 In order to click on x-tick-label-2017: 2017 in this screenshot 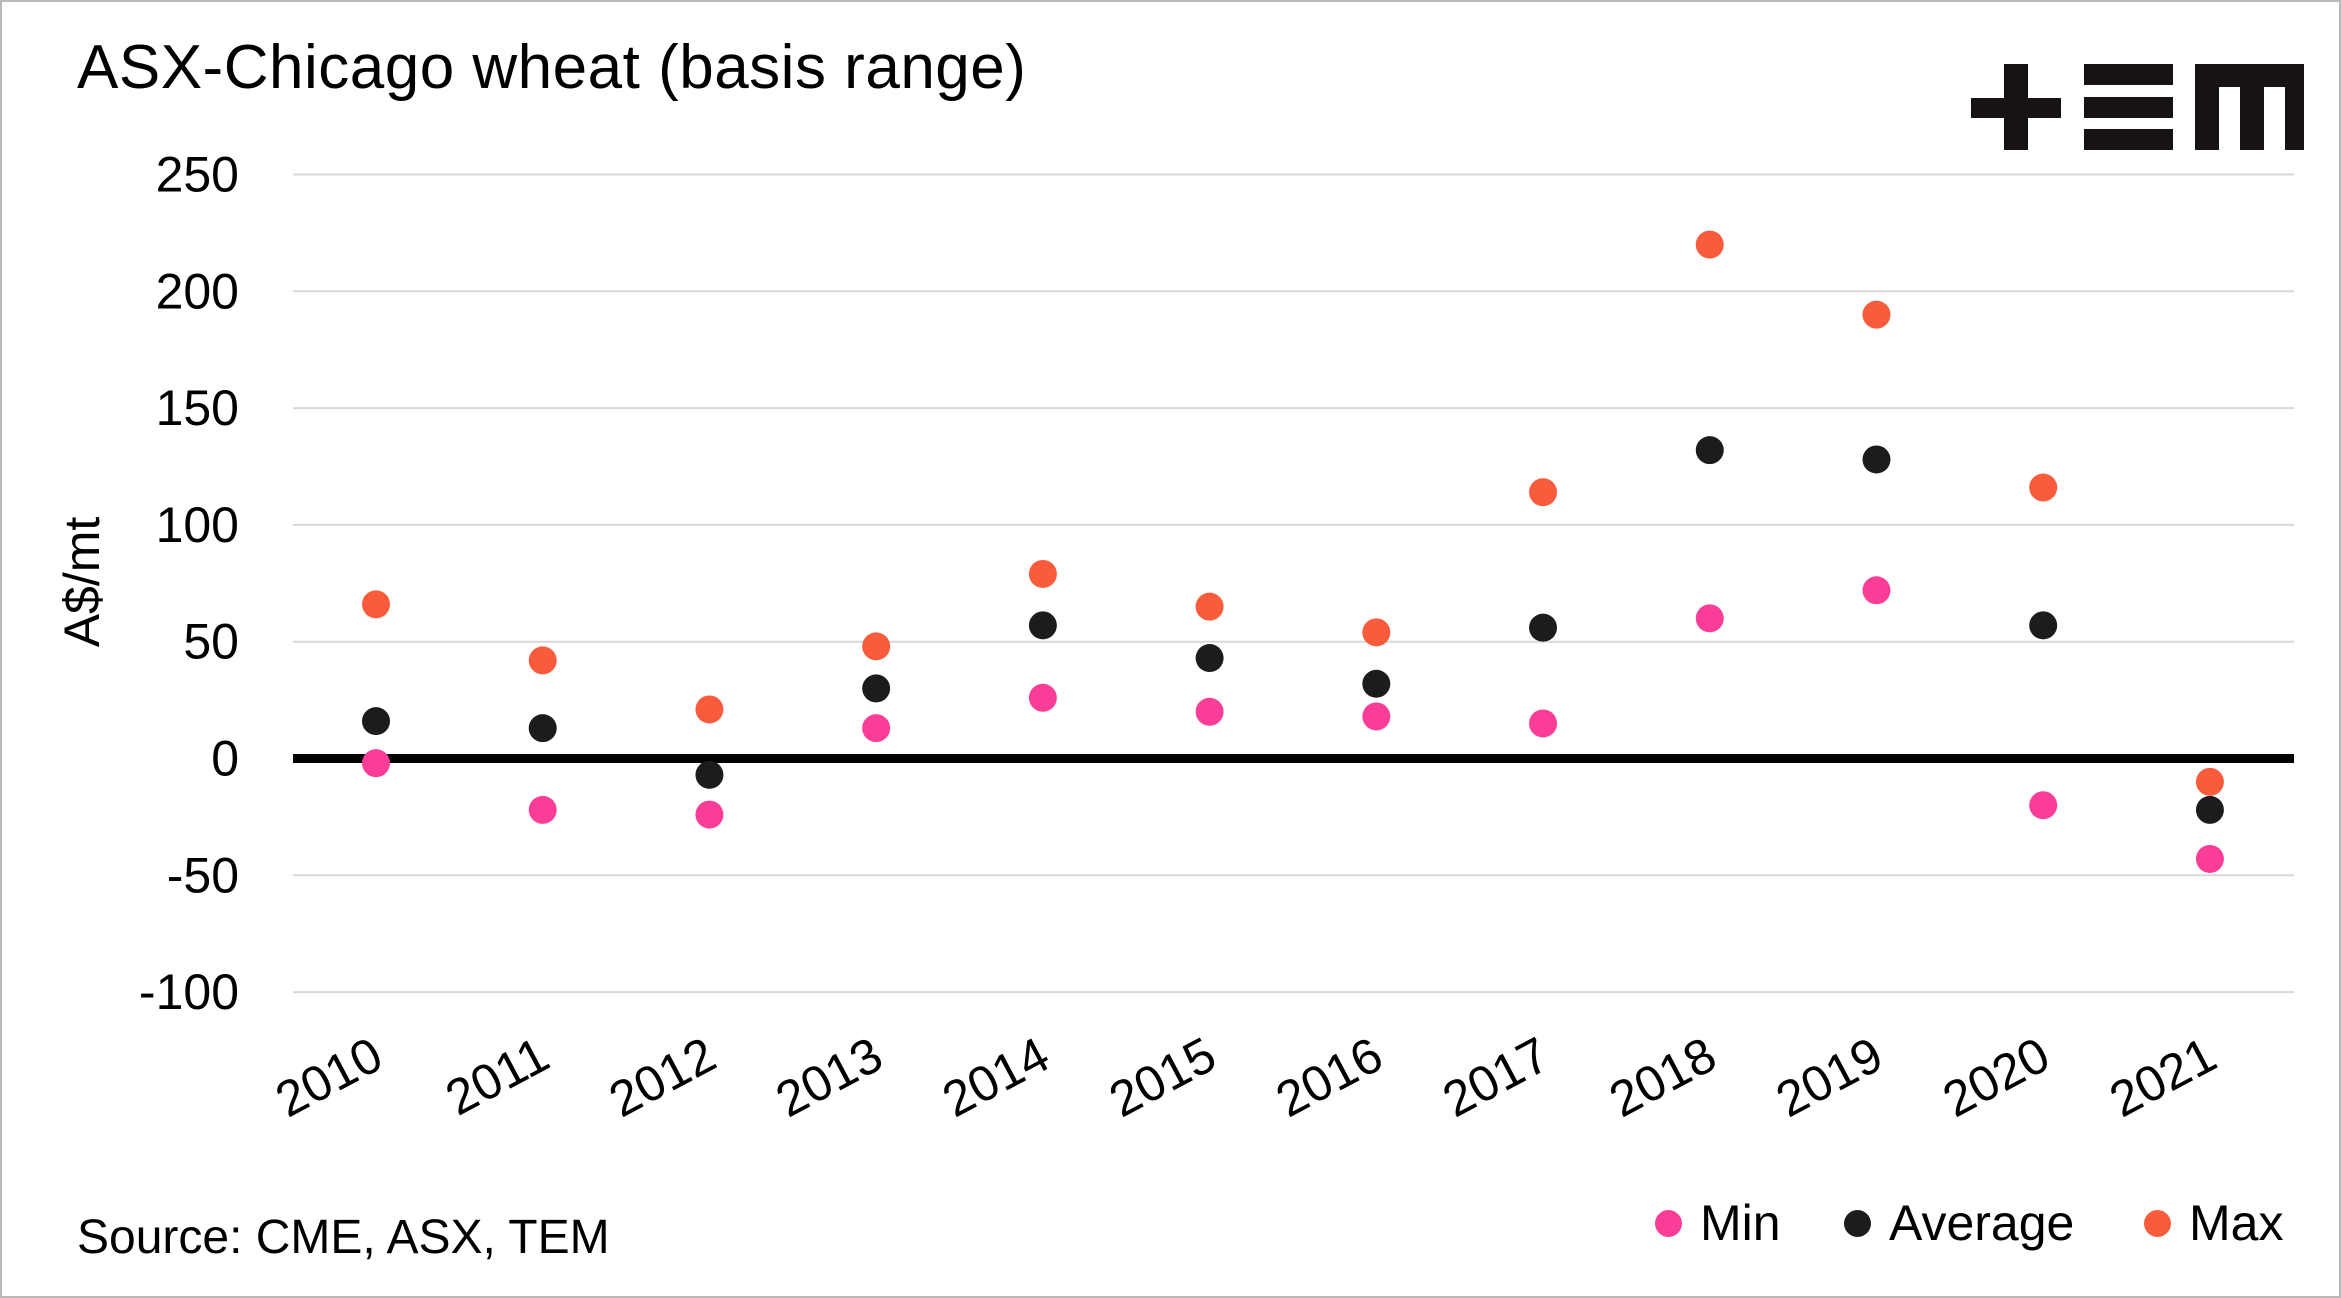, I will do `click(1496, 1077)`.